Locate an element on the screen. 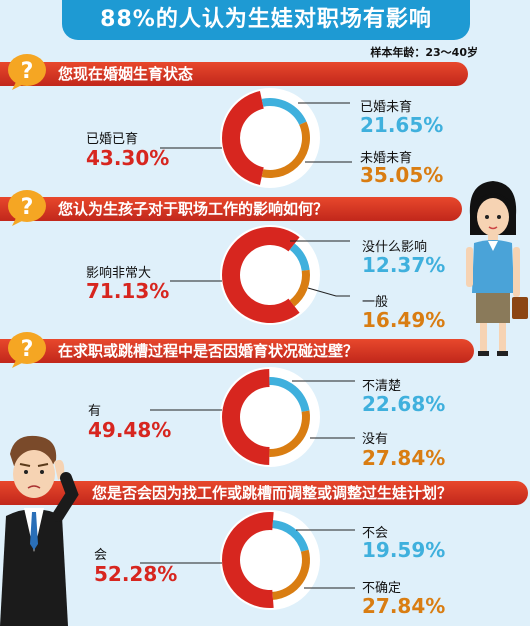 This screenshot has height=626, width=530. donut-slice-已婚已育 is located at coordinates (243, 138).